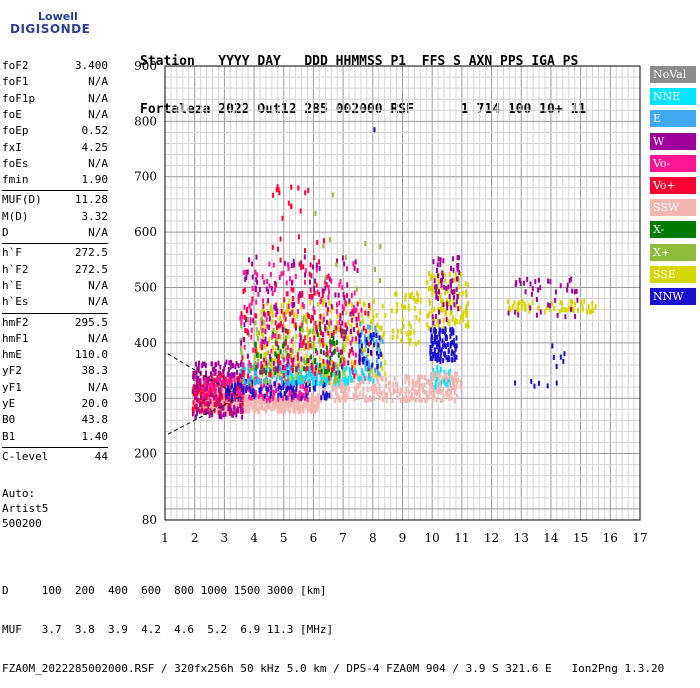 This screenshot has height=688, width=700. I want to click on y-tick-label: 700, so click(145, 177).